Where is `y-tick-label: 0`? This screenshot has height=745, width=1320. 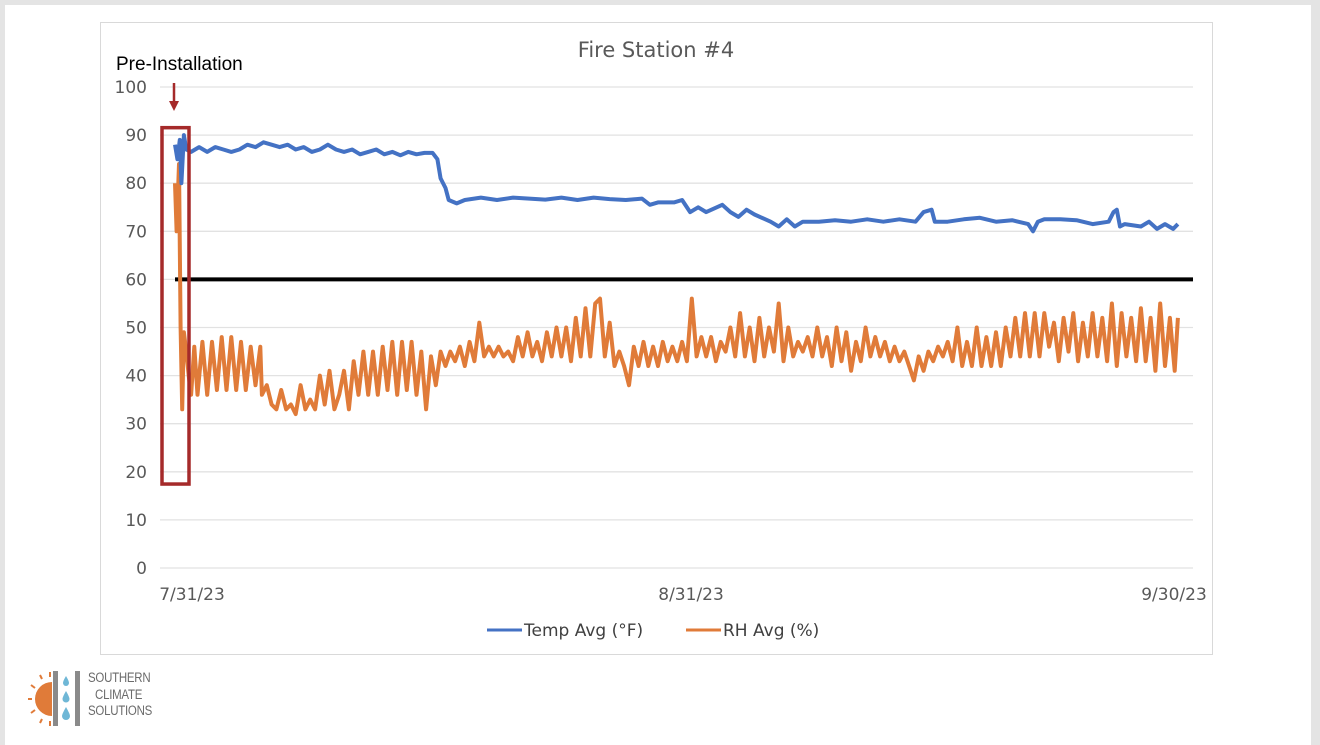
y-tick-label: 0 is located at coordinates (141, 569).